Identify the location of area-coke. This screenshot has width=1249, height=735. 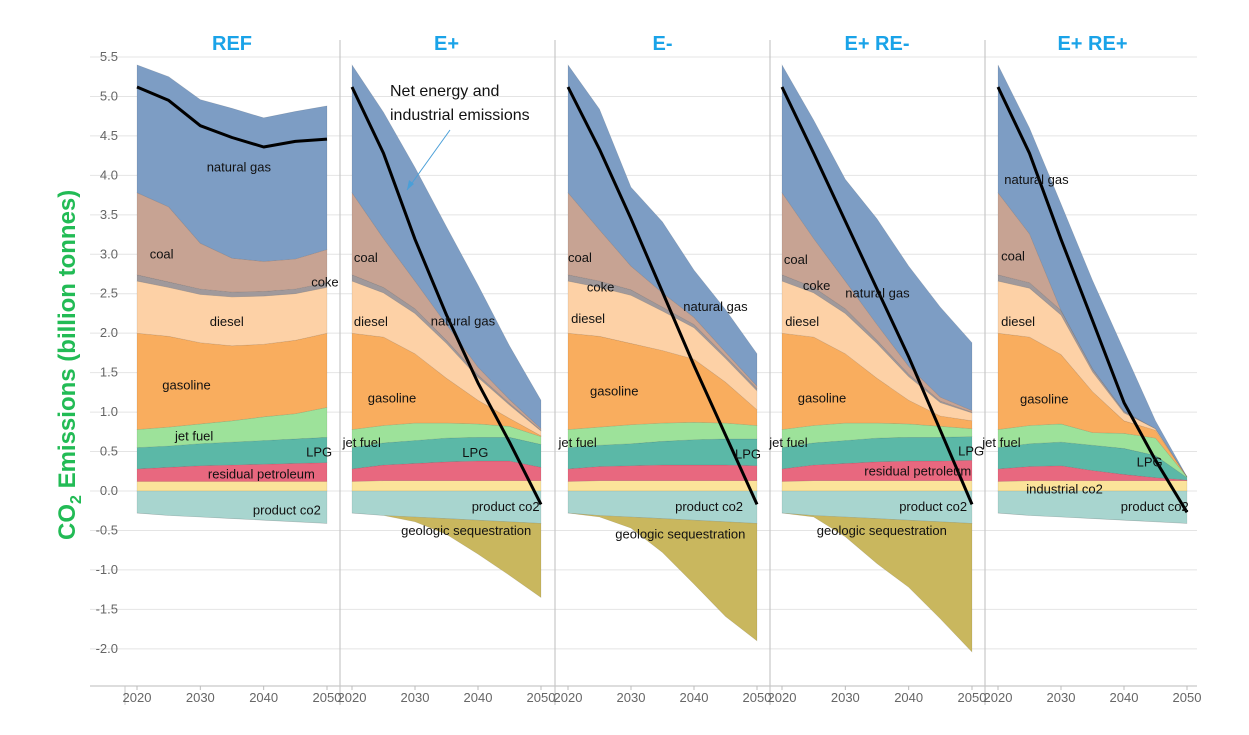
(662, 333).